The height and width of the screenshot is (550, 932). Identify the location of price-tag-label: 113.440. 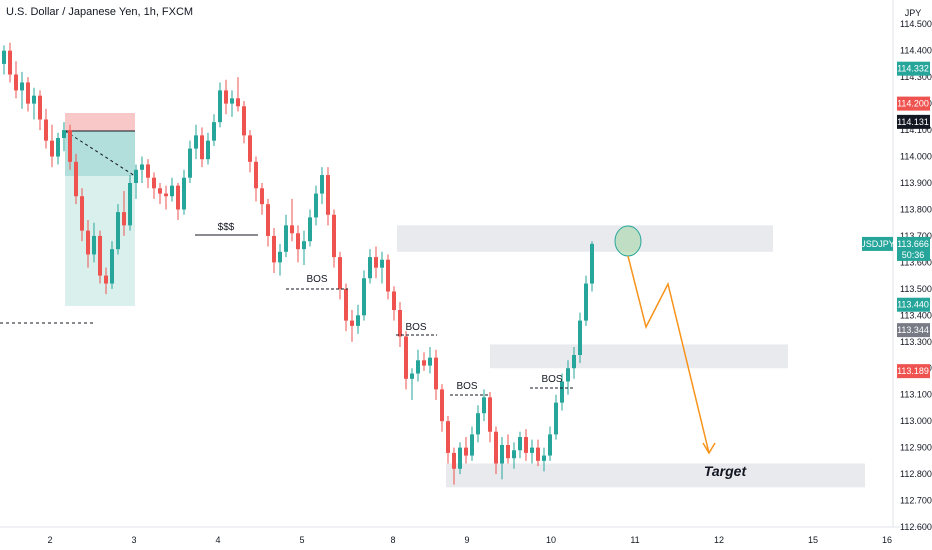
(913, 305).